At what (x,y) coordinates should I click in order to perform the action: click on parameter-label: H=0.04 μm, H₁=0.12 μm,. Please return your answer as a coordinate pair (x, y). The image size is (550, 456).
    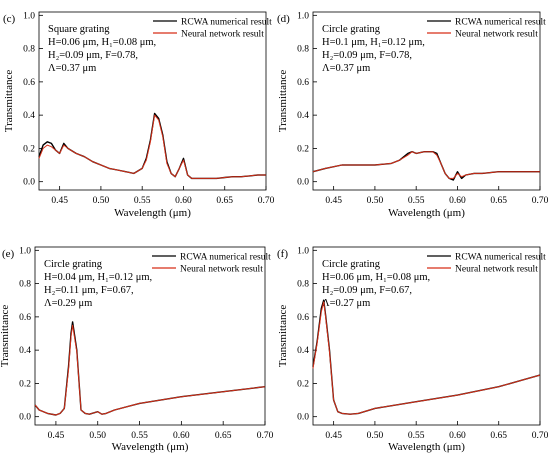
    Looking at the image, I should click on (98, 277).